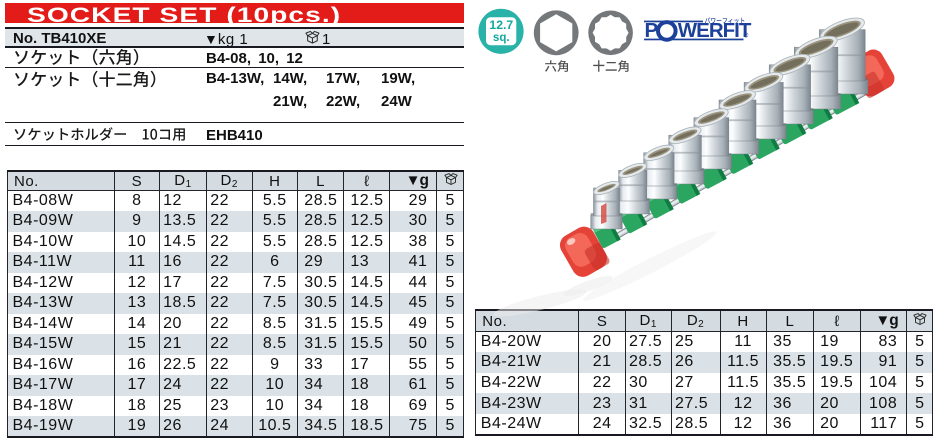  What do you see at coordinates (651, 30) in the screenshot?
I see `svg-text: P` at bounding box center [651, 30].